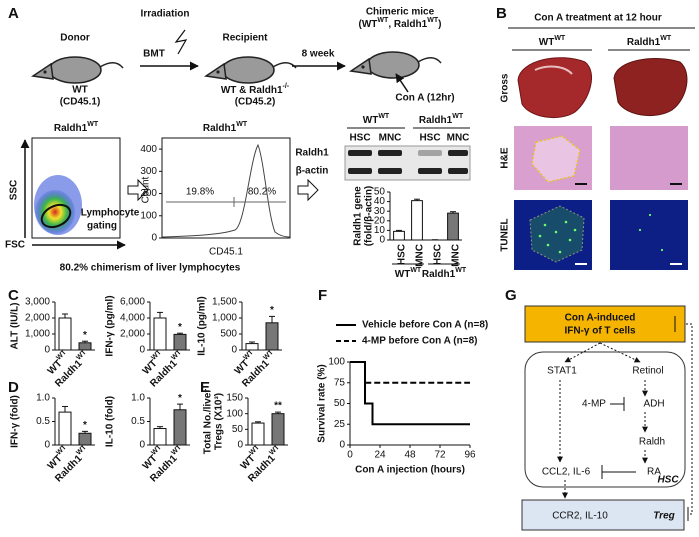 The height and width of the screenshot is (537, 699). What do you see at coordinates (562, 371) in the screenshot?
I see `node-label: STAT1` at bounding box center [562, 371].